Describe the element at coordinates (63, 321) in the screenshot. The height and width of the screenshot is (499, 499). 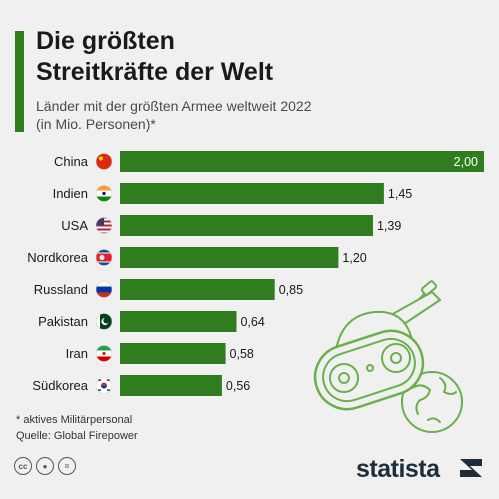
I see `category-label: Pakistan` at that location.